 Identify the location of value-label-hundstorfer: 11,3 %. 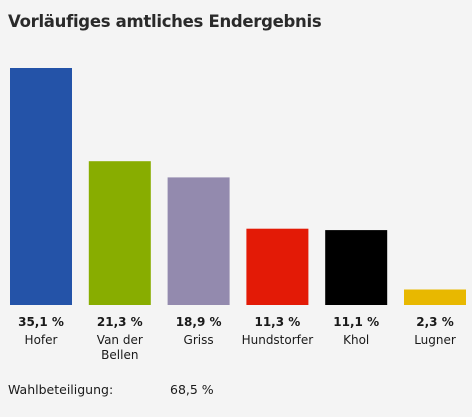
(277, 322).